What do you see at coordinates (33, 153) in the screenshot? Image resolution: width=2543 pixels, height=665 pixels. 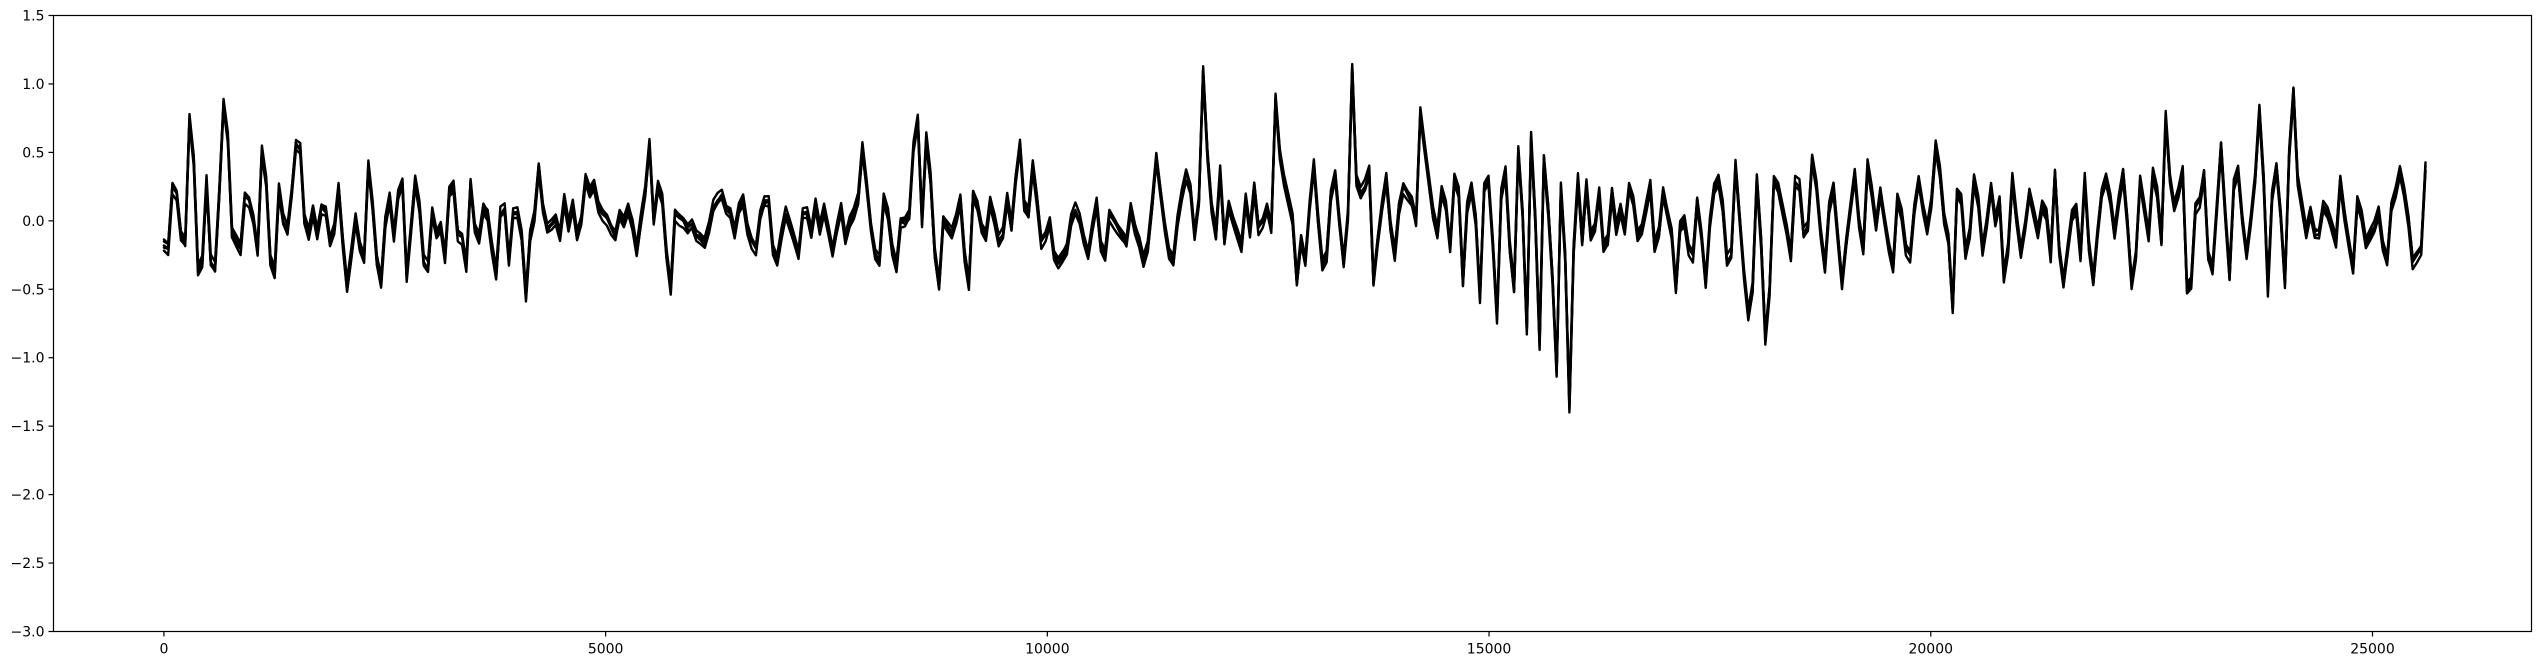 I see `y-tick-label: 0.5` at bounding box center [33, 153].